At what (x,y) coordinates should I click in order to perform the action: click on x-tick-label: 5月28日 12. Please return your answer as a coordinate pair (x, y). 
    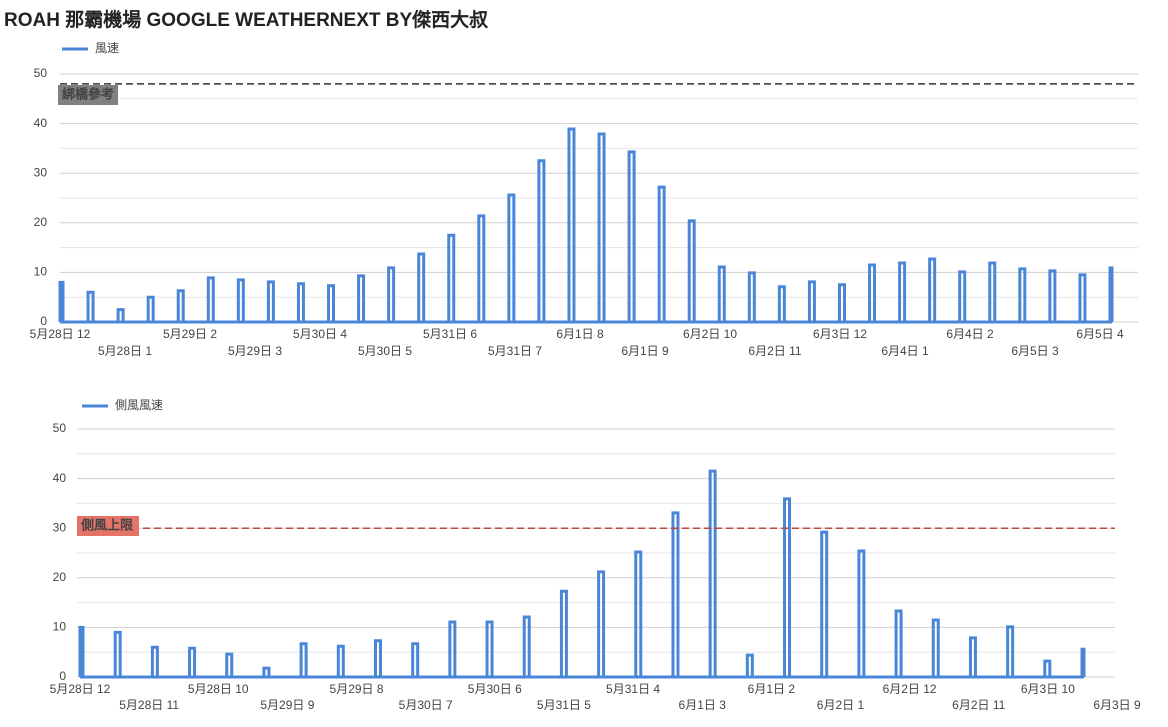
    Looking at the image, I should click on (60, 334).